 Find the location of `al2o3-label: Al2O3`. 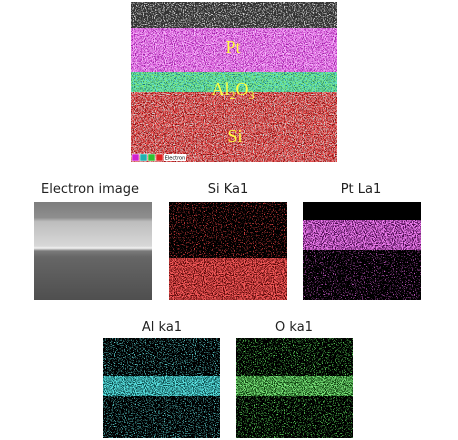

al2o3-label: Al2O3 is located at coordinates (233, 90).